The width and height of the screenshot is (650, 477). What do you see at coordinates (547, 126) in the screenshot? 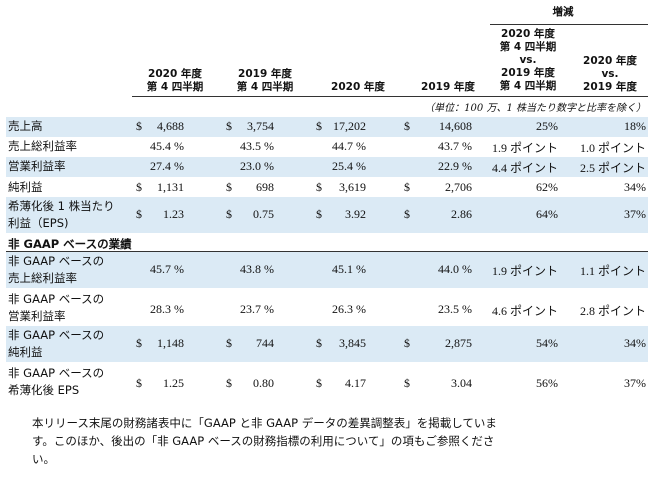
I see `change-q4: 25%` at bounding box center [547, 126].